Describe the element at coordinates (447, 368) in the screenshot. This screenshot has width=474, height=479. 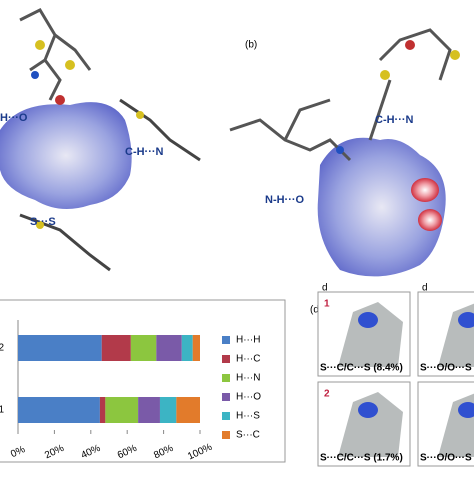
I see `plot-caption: S···O/O···S (` at that location.